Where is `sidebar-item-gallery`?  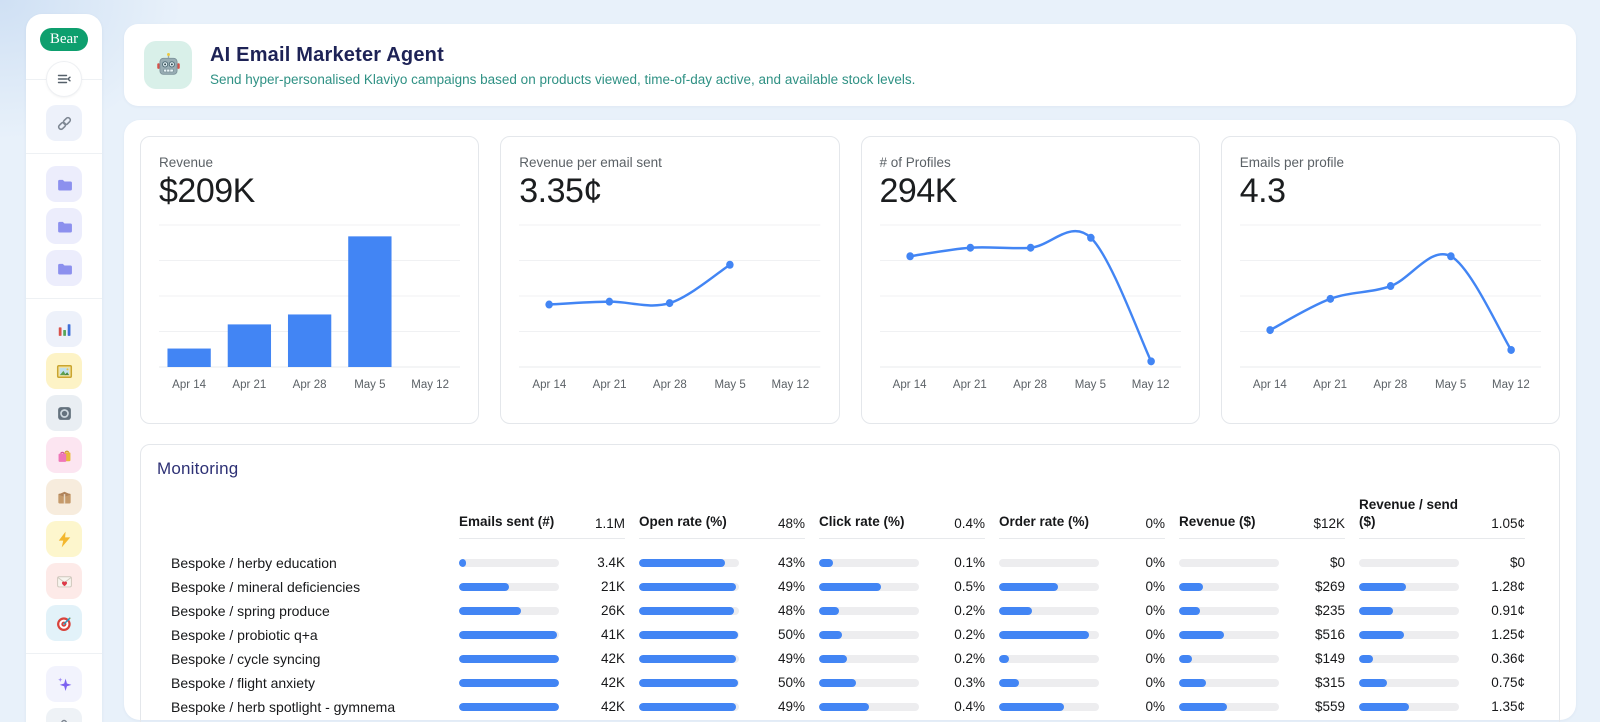 sidebar-item-gallery is located at coordinates (64, 371).